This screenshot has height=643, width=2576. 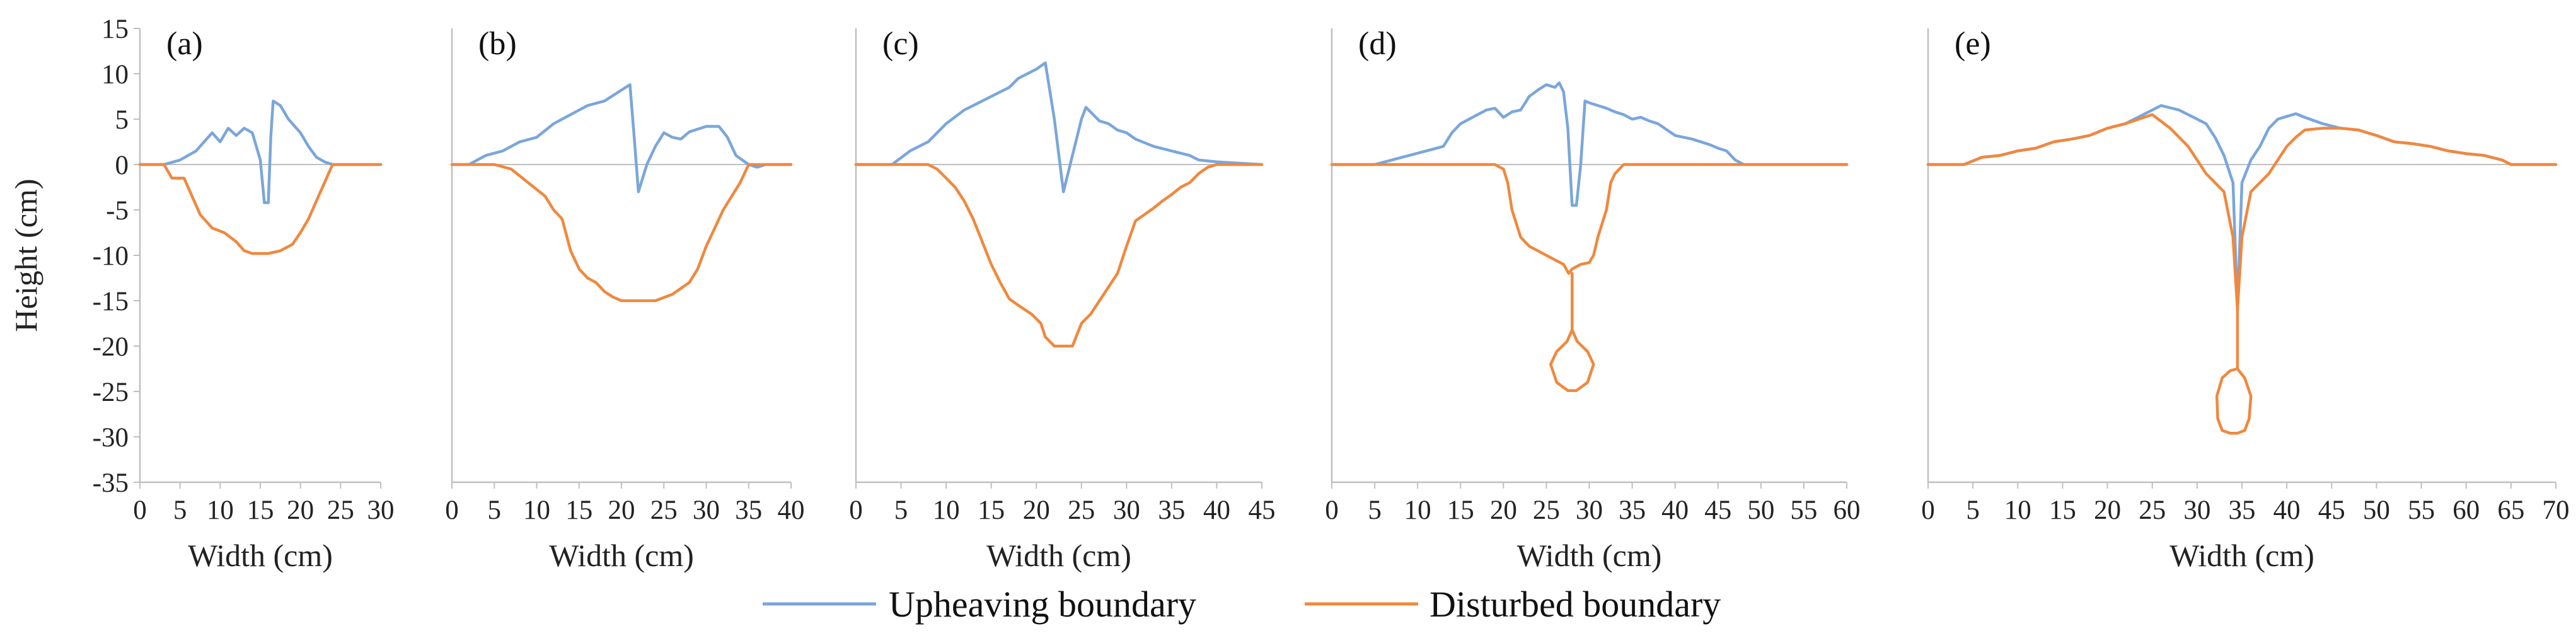 What do you see at coordinates (2510, 510) in the screenshot?
I see `x-tick-label: 65` at bounding box center [2510, 510].